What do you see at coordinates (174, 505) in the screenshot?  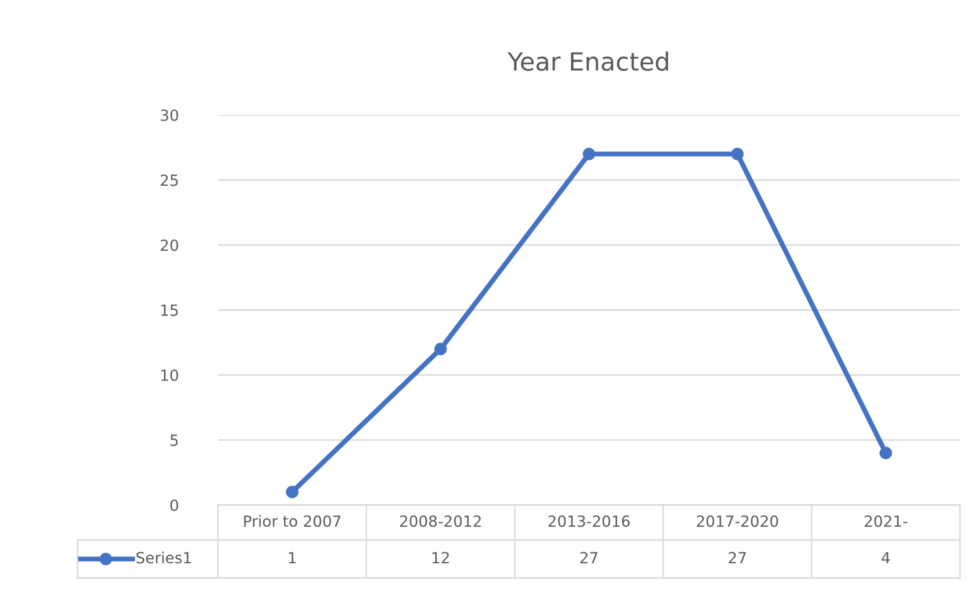 I see `y-tick-label: 0` at bounding box center [174, 505].